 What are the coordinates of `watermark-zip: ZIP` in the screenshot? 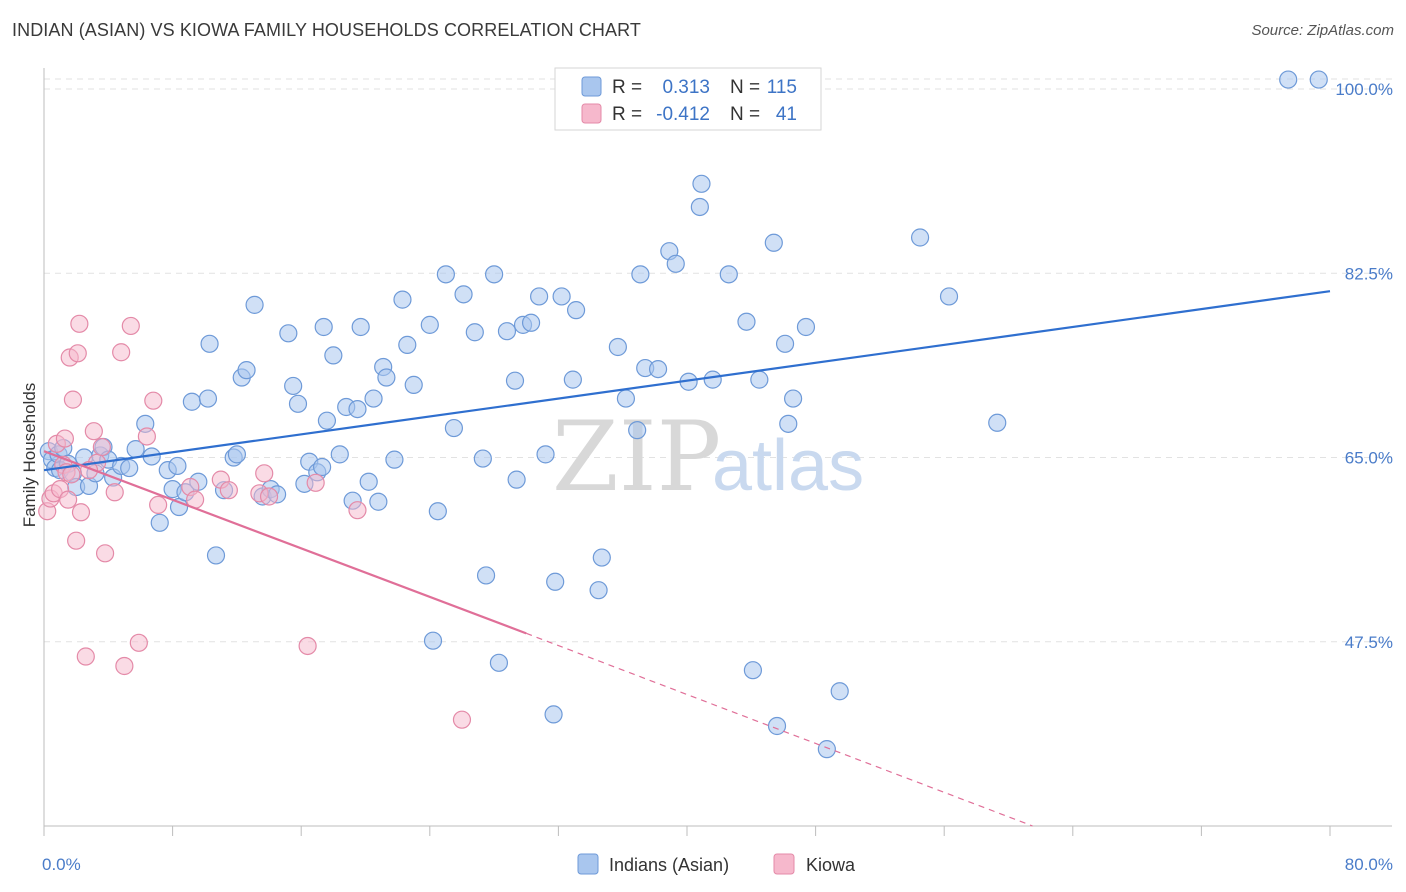 It's located at (636, 457).